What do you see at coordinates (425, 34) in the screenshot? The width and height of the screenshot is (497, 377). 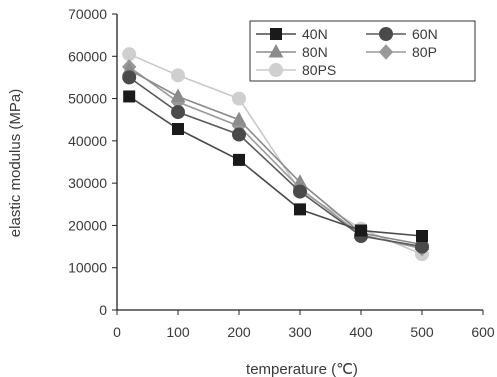 I see `legend-label: 60N` at bounding box center [425, 34].